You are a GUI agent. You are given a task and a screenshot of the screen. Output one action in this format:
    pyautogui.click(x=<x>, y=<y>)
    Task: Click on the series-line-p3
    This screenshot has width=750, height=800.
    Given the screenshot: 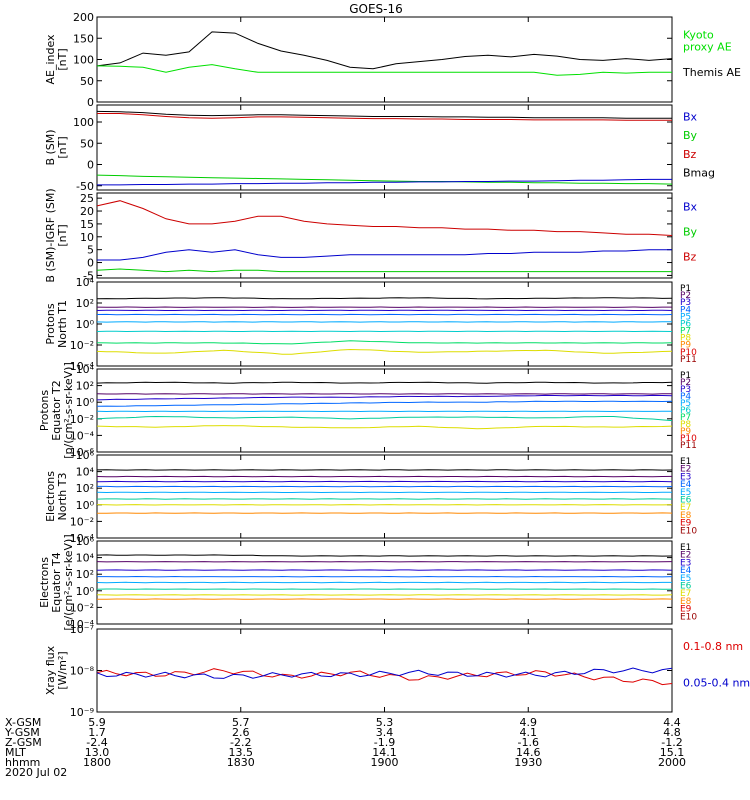 What is the action you would take?
    pyautogui.click(x=384, y=397)
    